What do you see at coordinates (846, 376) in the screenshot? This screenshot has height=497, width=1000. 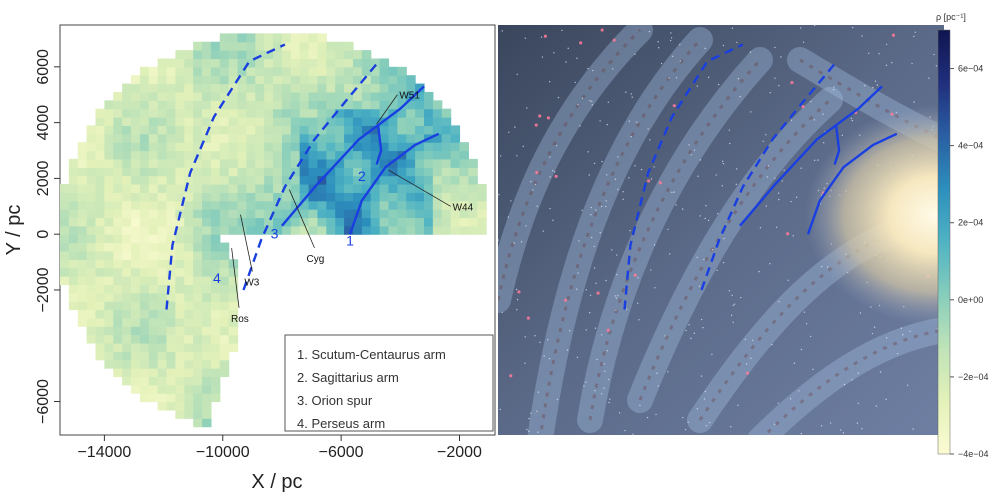 I see `arm-glow` at bounding box center [846, 376].